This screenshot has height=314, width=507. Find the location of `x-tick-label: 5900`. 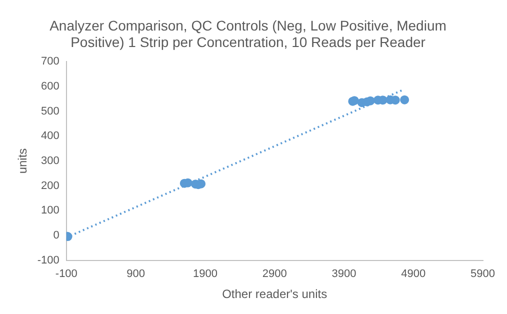

x-tick-label: 5900 is located at coordinates (483, 274).